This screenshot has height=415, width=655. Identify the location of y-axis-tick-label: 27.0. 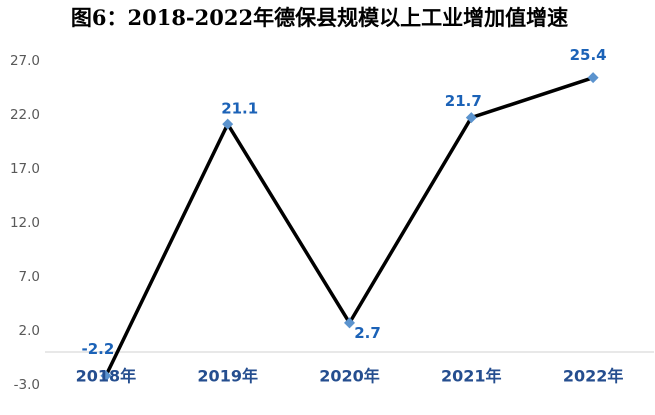
(25, 61).